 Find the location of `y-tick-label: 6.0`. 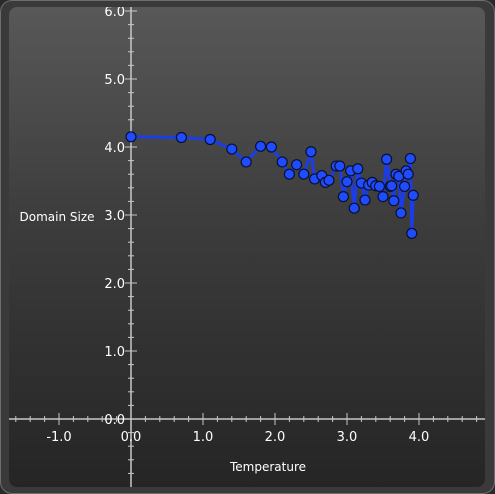

y-tick-label: 6.0 is located at coordinates (114, 13).